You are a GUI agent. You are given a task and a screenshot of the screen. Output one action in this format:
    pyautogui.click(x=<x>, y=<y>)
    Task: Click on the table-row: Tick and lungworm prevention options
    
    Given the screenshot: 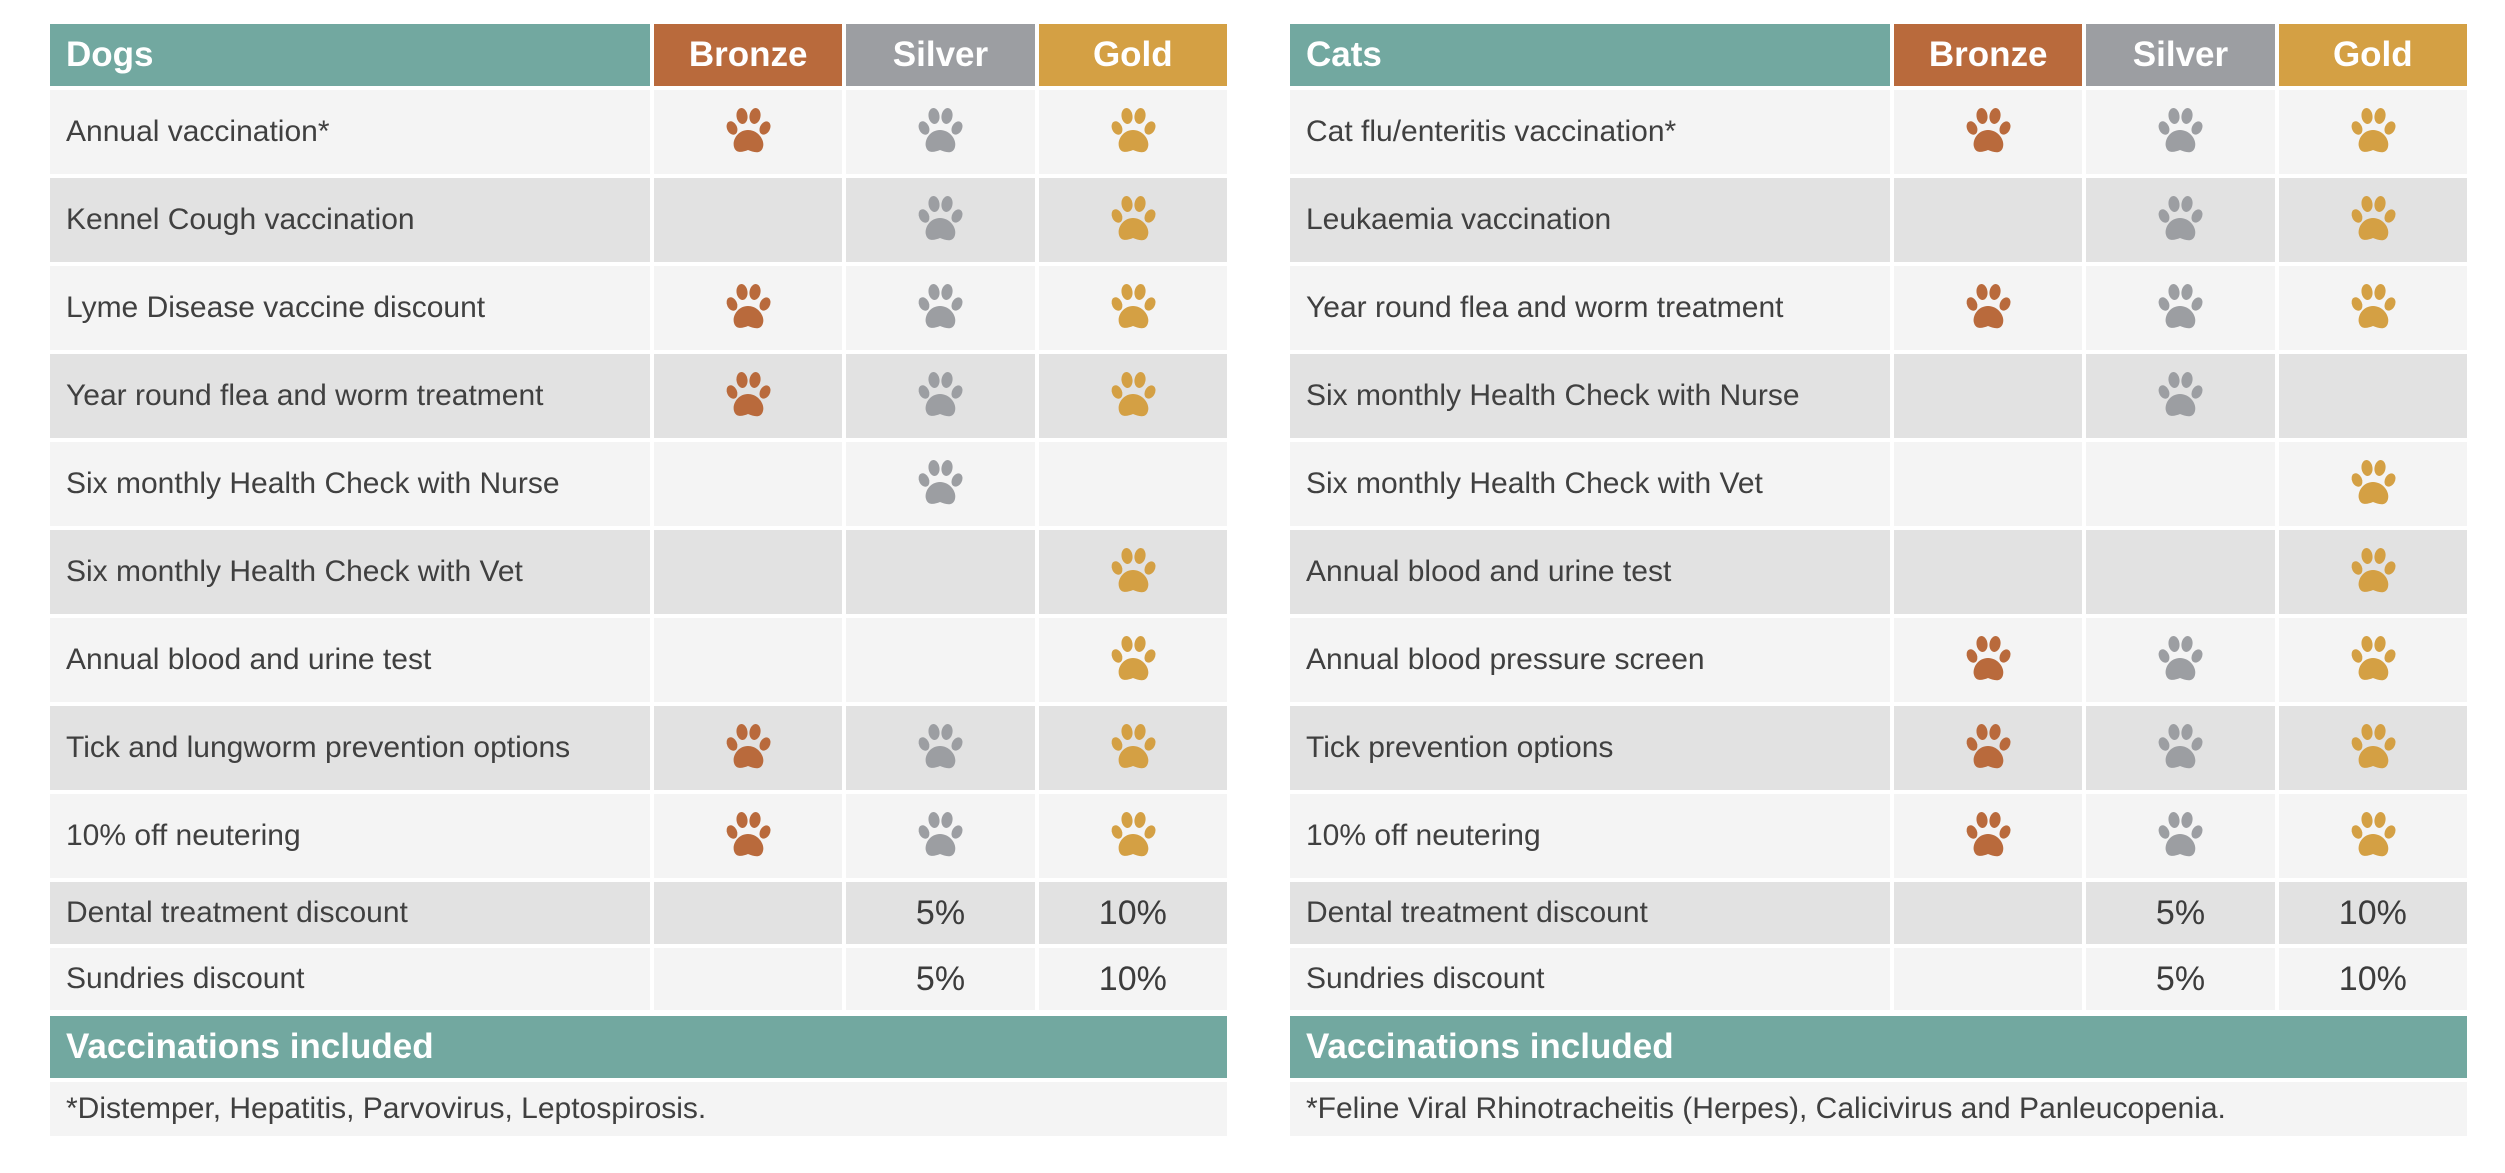 What is the action you would take?
    pyautogui.click(x=638, y=748)
    